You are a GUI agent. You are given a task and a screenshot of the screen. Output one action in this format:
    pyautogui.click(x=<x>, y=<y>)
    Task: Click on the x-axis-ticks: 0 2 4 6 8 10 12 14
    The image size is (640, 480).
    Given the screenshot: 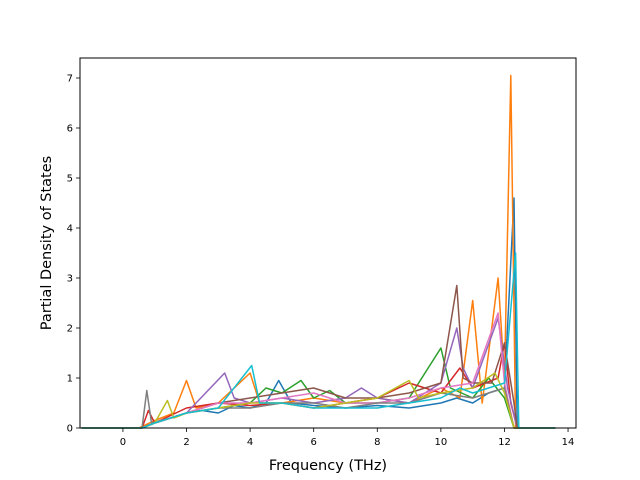 What is the action you would take?
    pyautogui.click(x=347, y=438)
    